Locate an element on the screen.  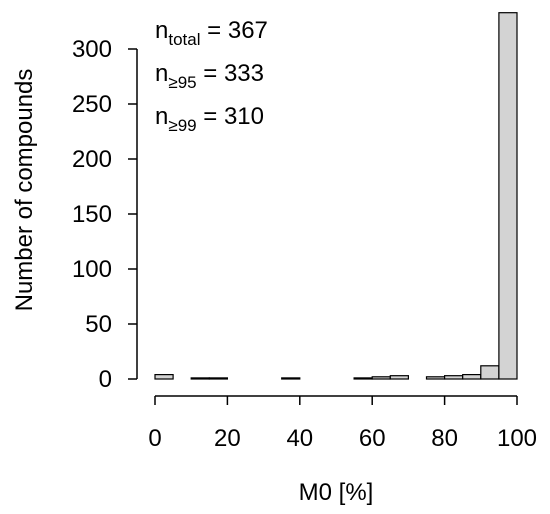
annotation: n≥95 = 333 is located at coordinates (209, 76).